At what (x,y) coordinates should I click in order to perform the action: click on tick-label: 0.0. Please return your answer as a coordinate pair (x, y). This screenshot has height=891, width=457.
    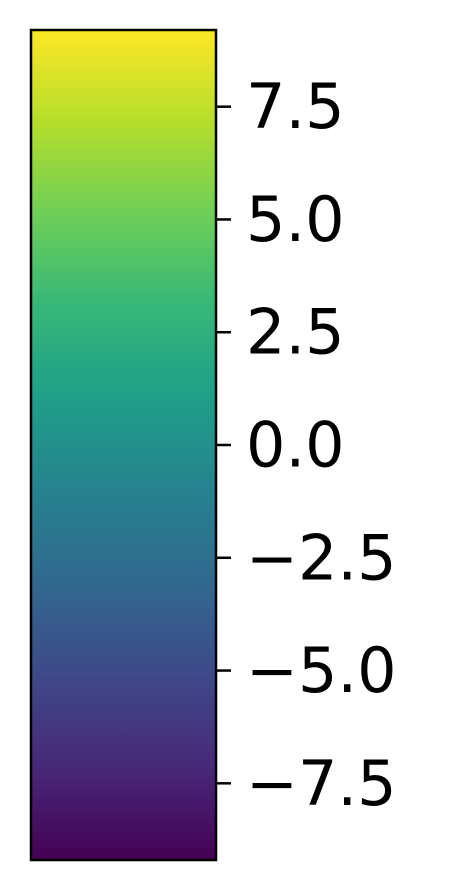
    Looking at the image, I should click on (295, 445).